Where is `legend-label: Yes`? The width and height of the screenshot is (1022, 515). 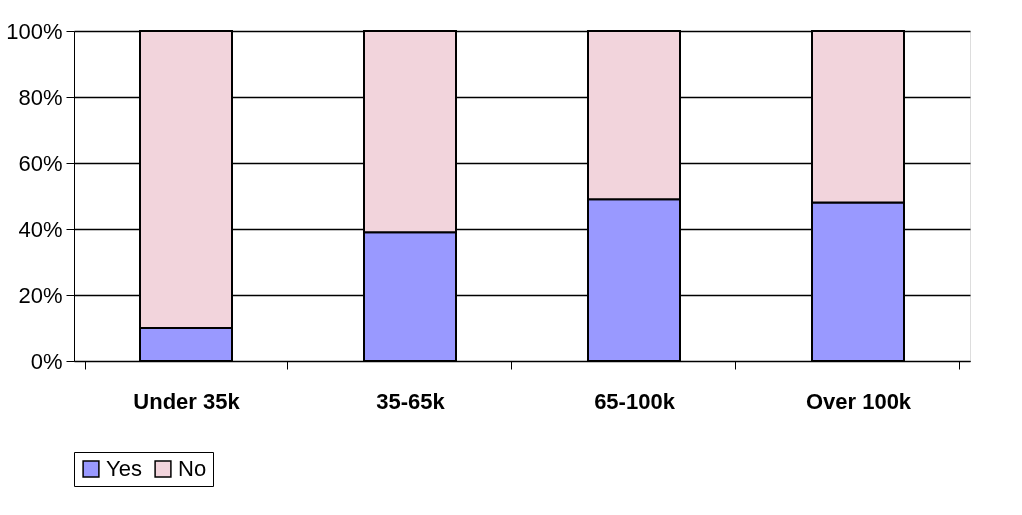 legend-label: Yes is located at coordinates (124, 468).